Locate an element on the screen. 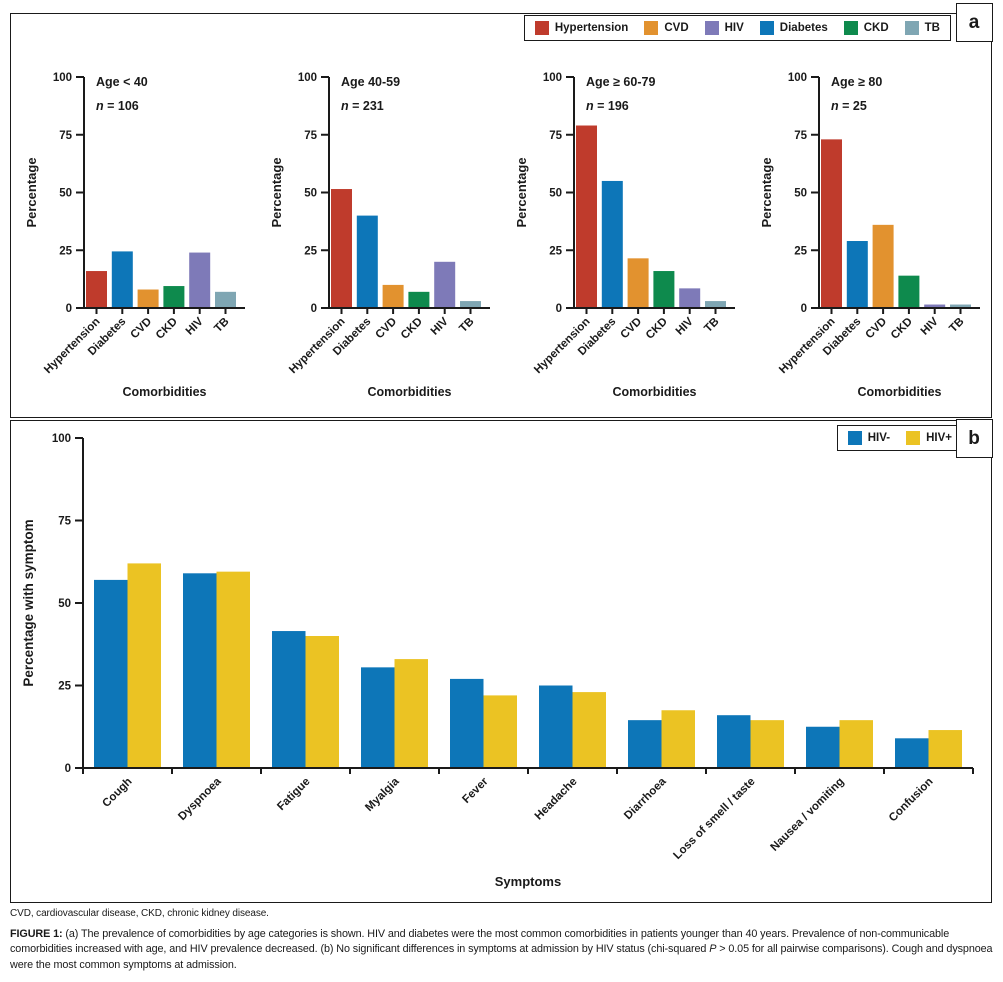 This screenshot has height=982, width=1003. x-axis-title: Symptoms is located at coordinates (528, 881).